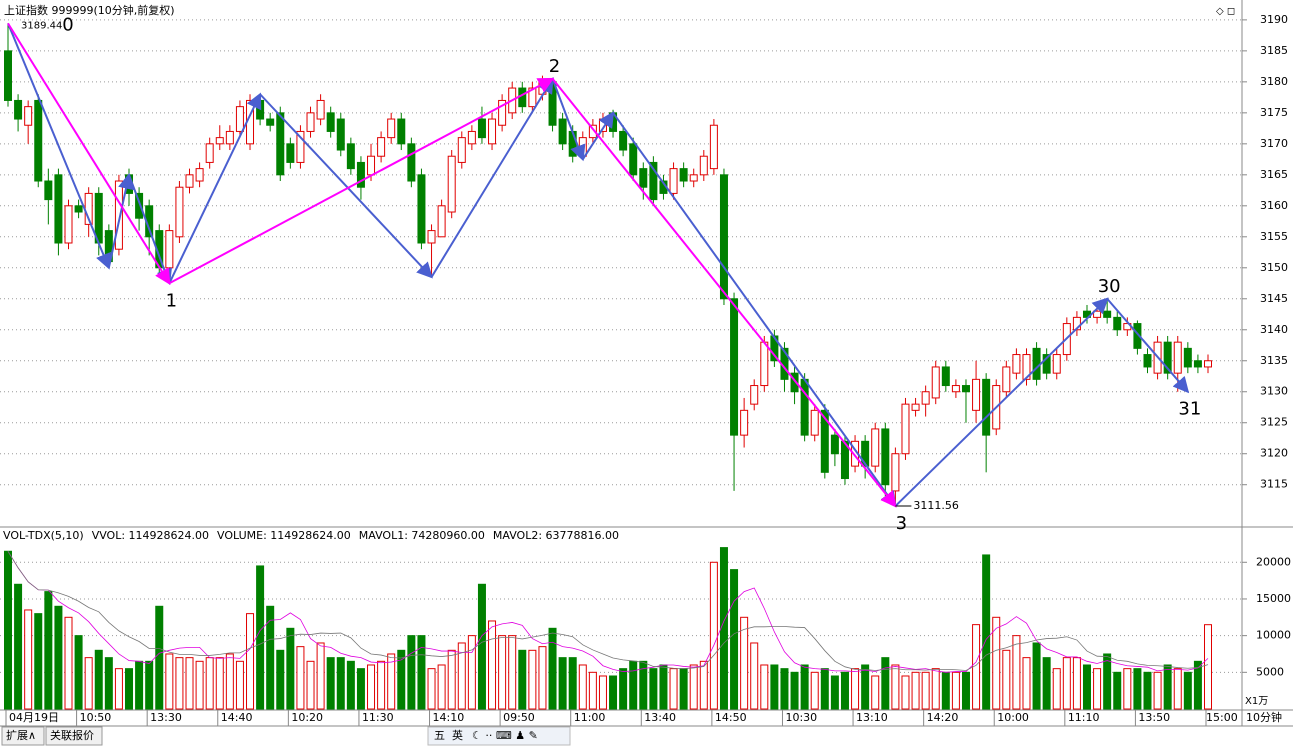 This screenshot has width=1293, height=746. What do you see at coordinates (1274, 236) in the screenshot?
I see `y-tick-label: 3155` at bounding box center [1274, 236].